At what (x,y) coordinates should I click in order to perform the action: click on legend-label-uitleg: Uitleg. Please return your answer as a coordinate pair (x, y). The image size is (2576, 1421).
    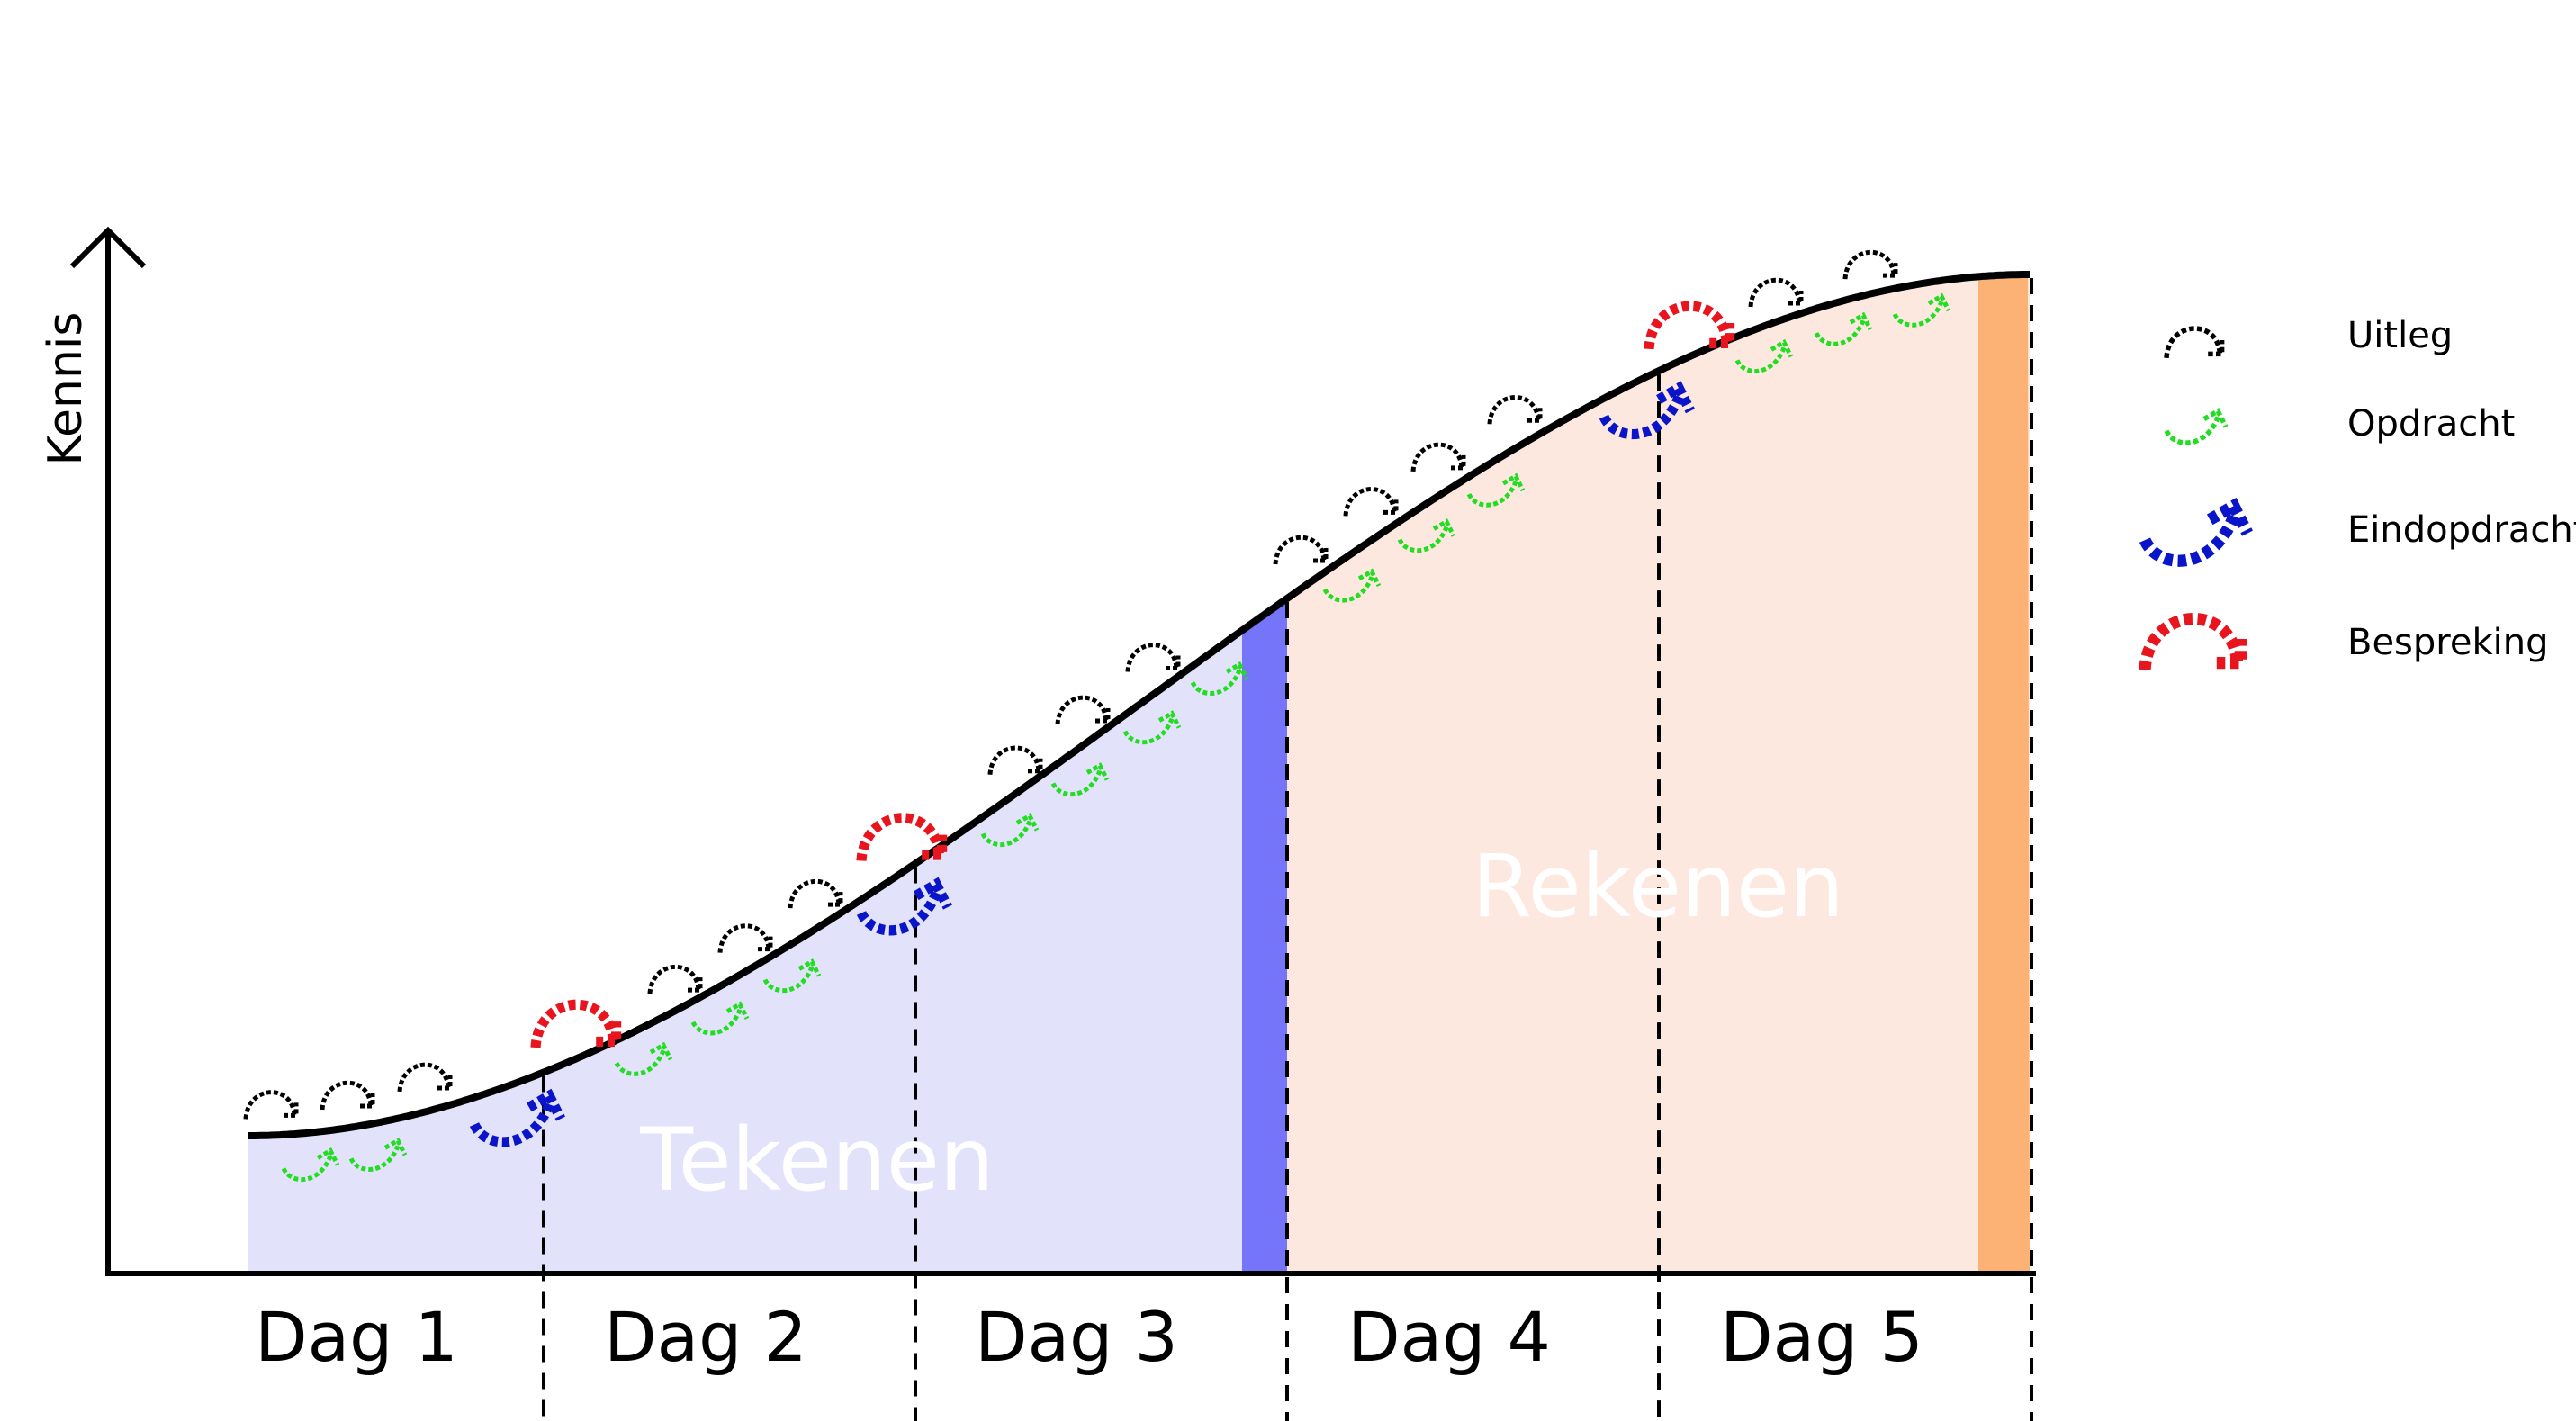
    Looking at the image, I should click on (2400, 335).